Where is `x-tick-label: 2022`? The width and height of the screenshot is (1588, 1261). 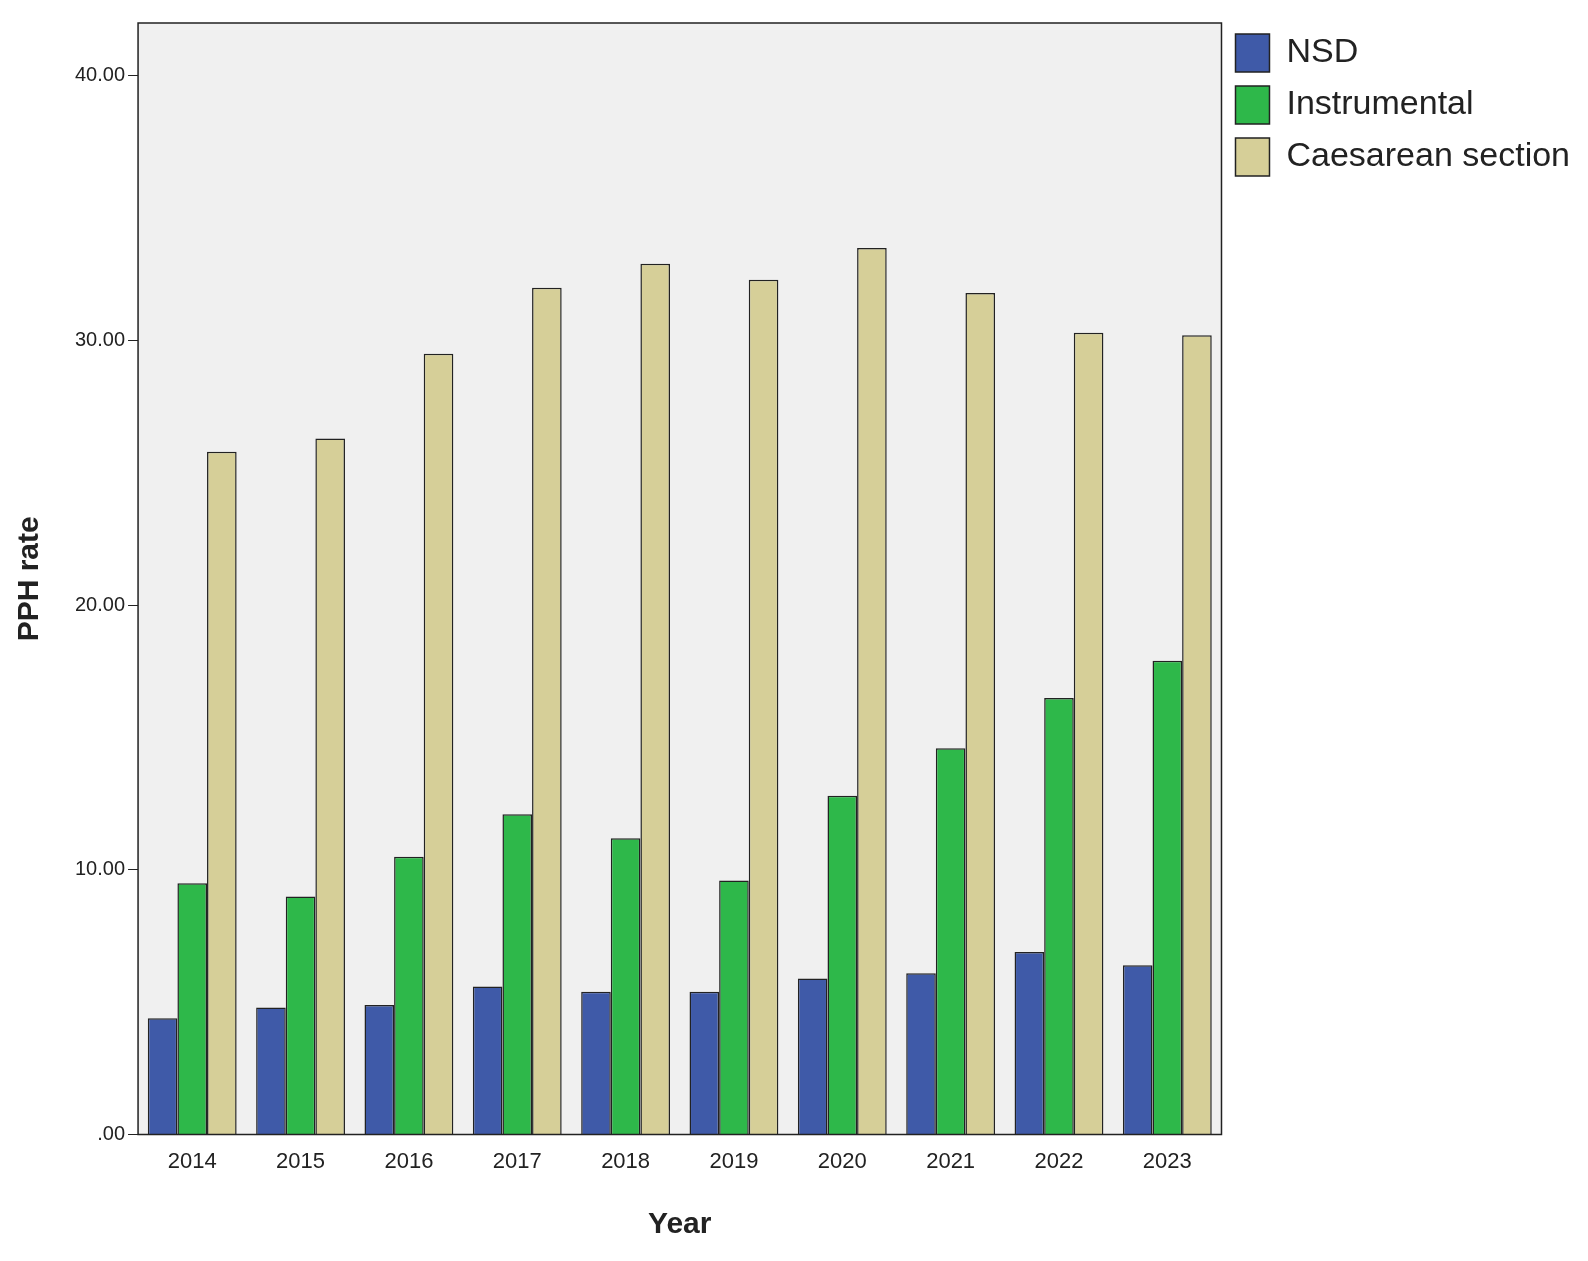 x-tick-label: 2022 is located at coordinates (1059, 1160).